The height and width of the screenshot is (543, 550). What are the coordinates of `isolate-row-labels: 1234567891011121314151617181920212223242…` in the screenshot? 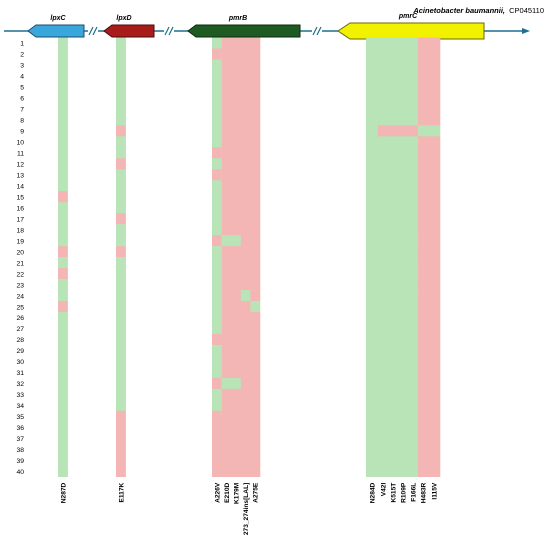 It's located at (20, 258).